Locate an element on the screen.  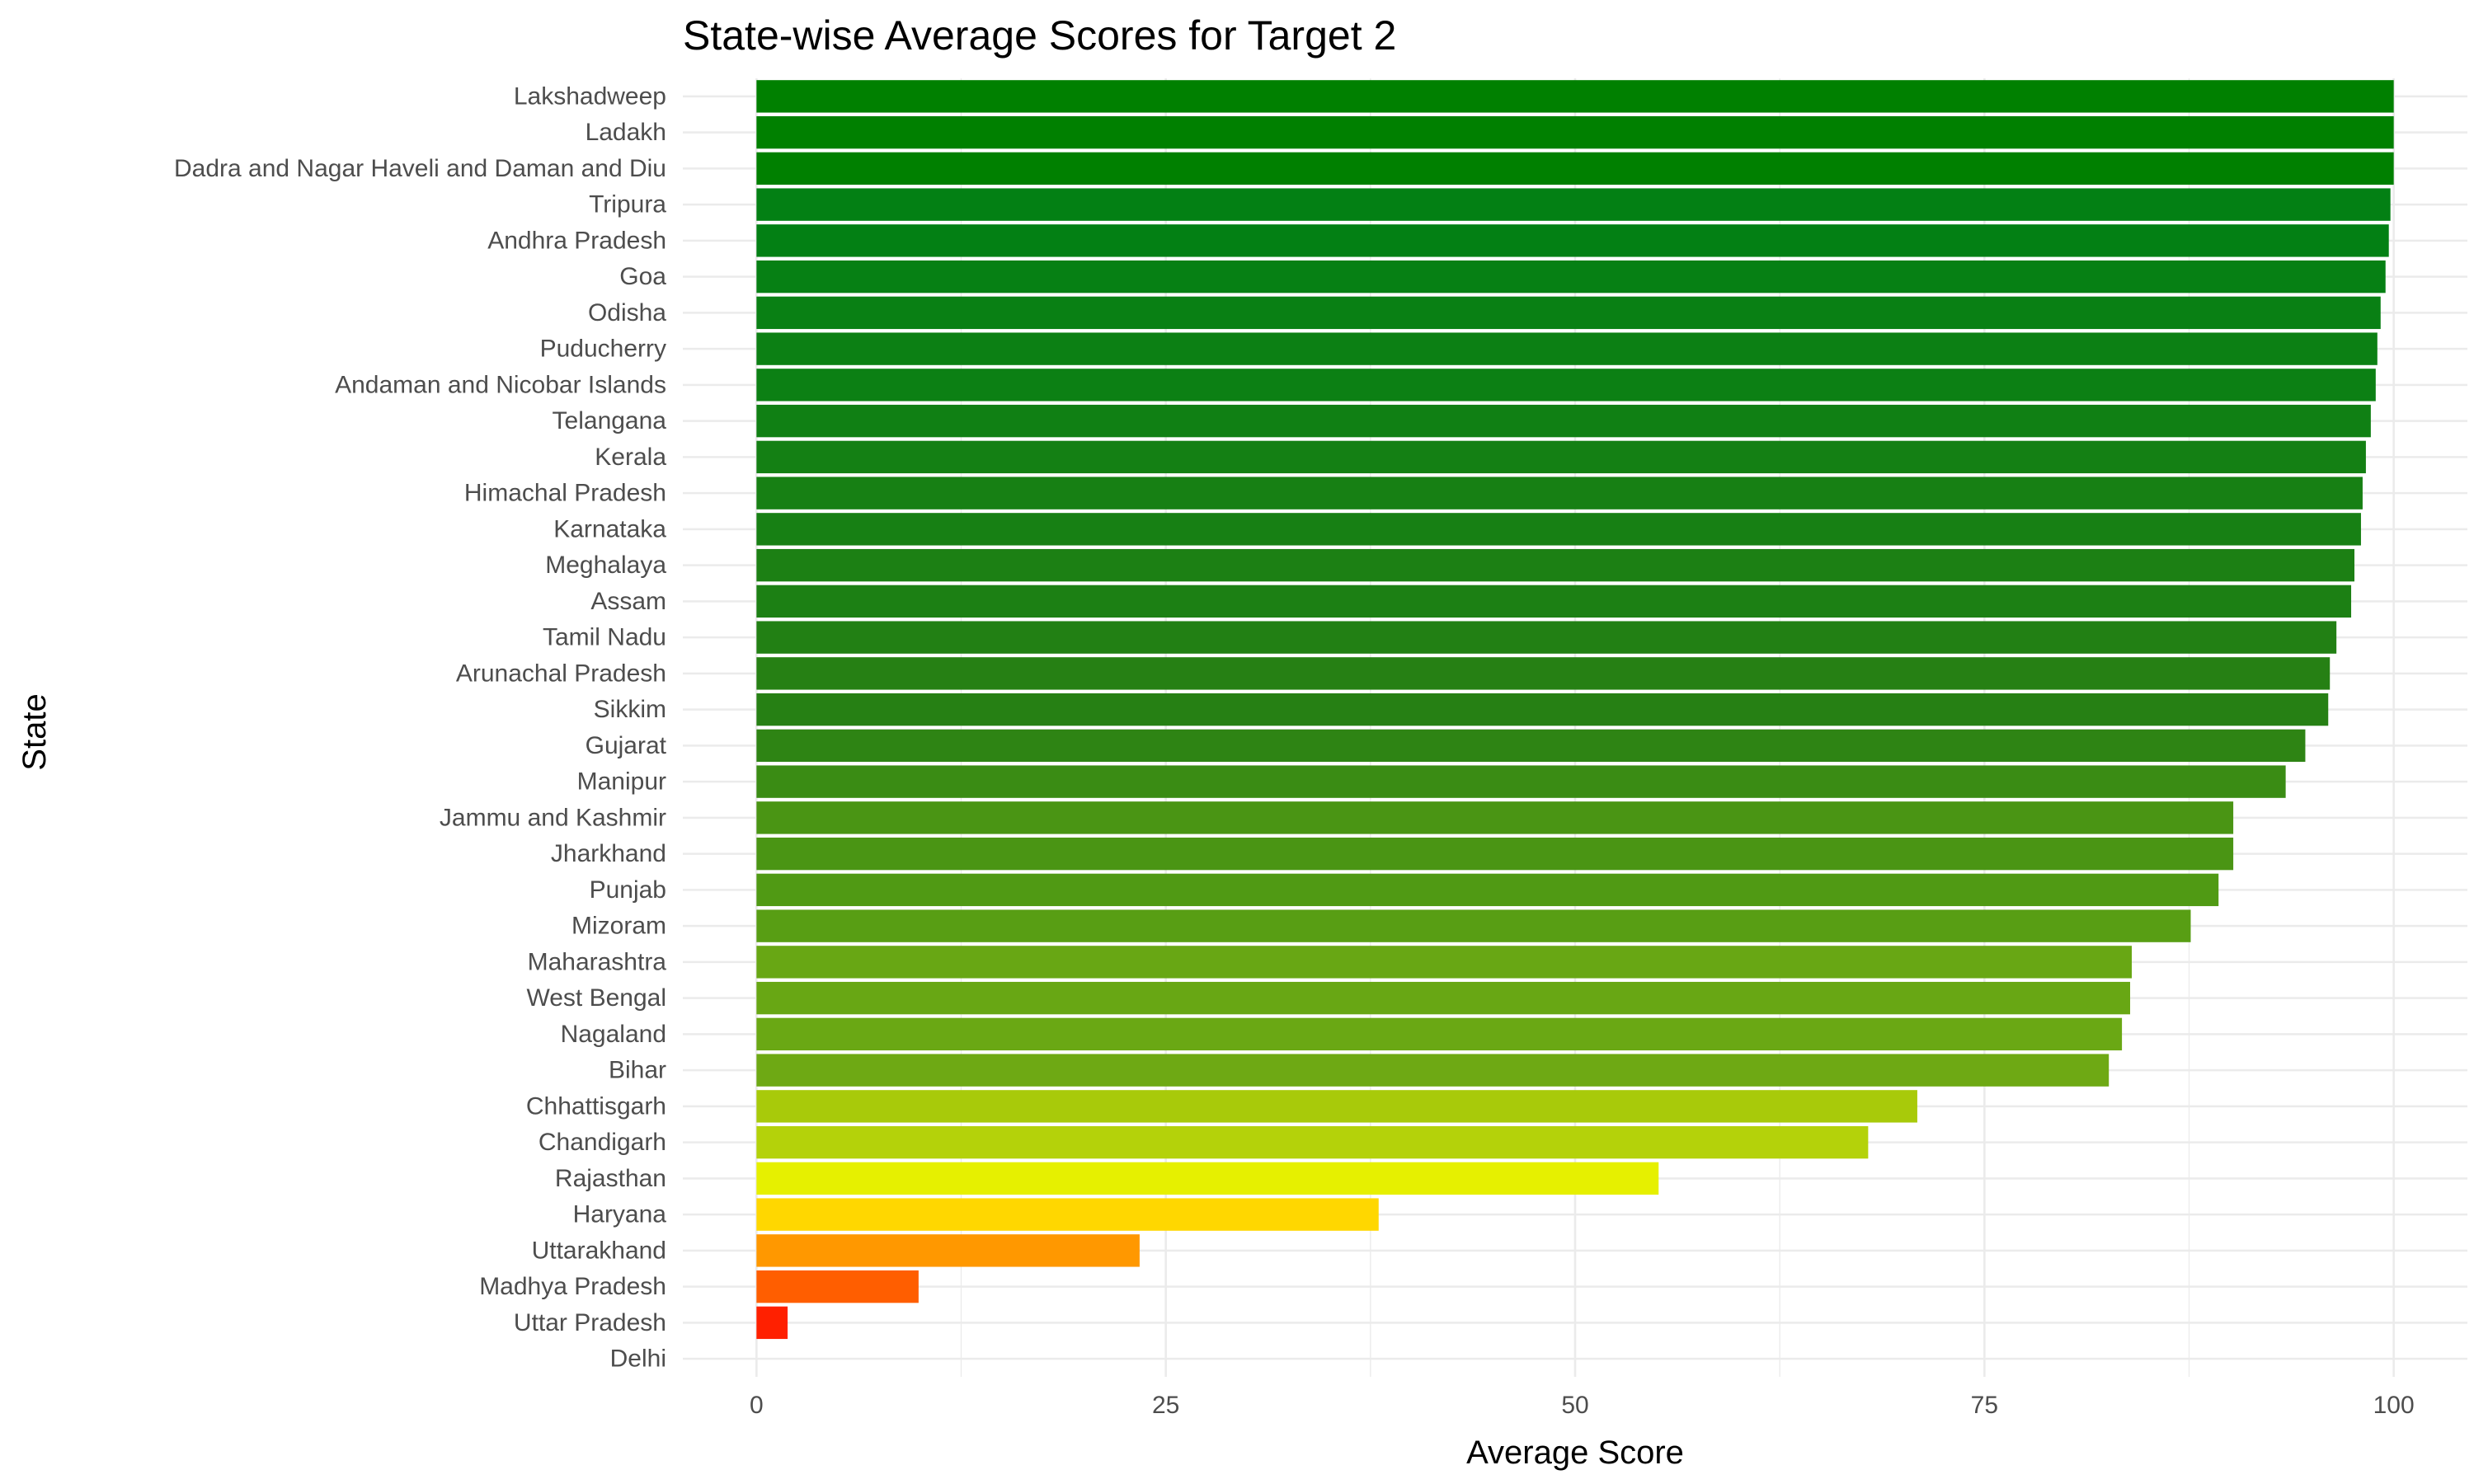
chart-title: State-wise Average Scores for Target 2 is located at coordinates (1039, 35).